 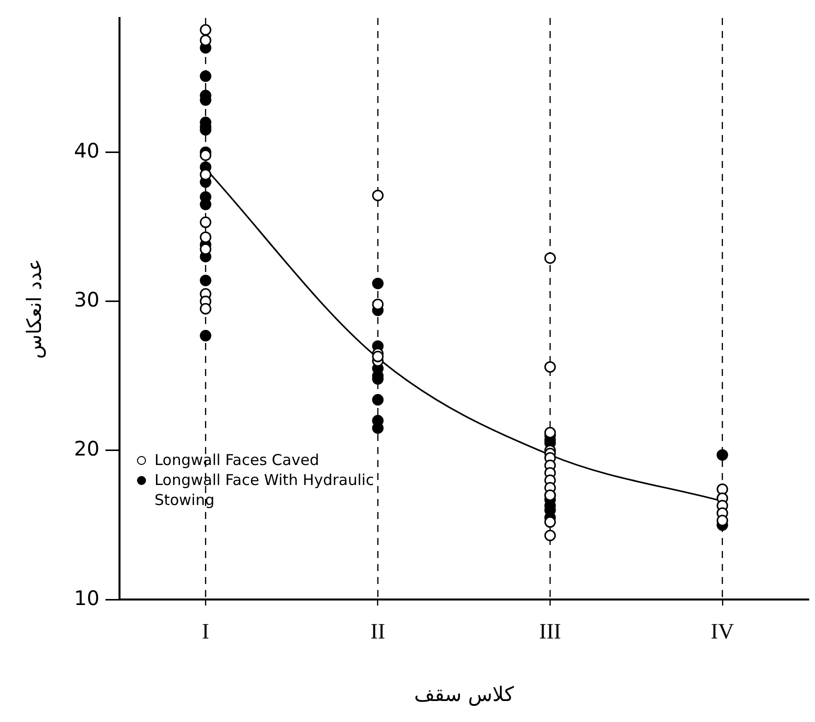 What do you see at coordinates (87, 448) in the screenshot?
I see `y-tick-label: 20` at bounding box center [87, 448].